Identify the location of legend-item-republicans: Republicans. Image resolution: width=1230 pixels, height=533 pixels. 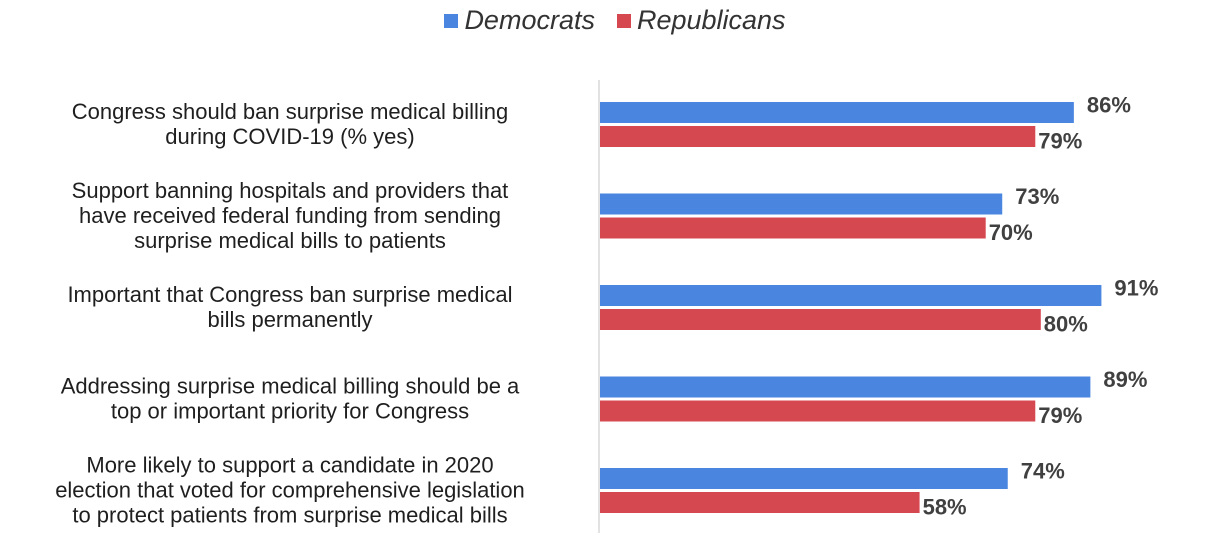
(701, 20).